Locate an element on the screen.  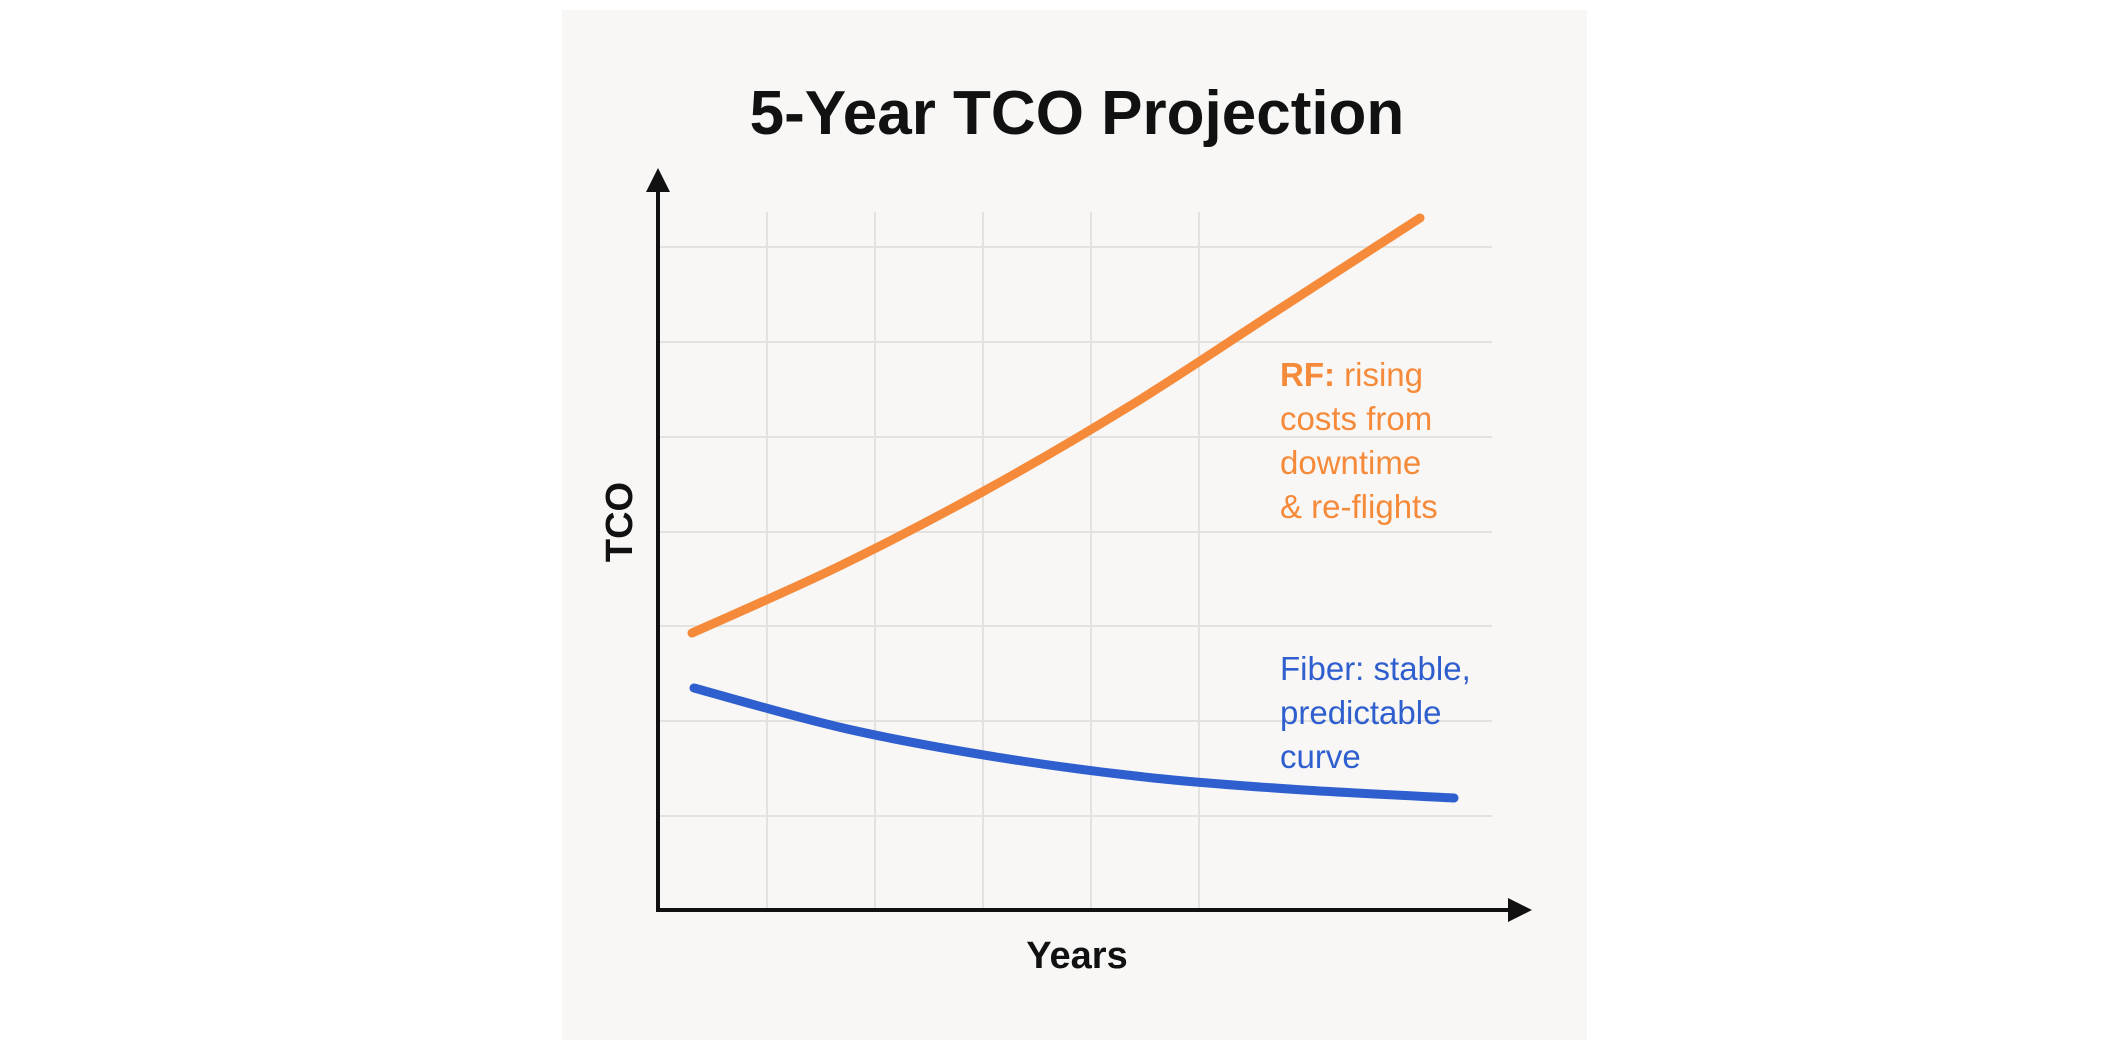
fiber-annotation-first-line: Fiber: stable, is located at coordinates (1375, 668).